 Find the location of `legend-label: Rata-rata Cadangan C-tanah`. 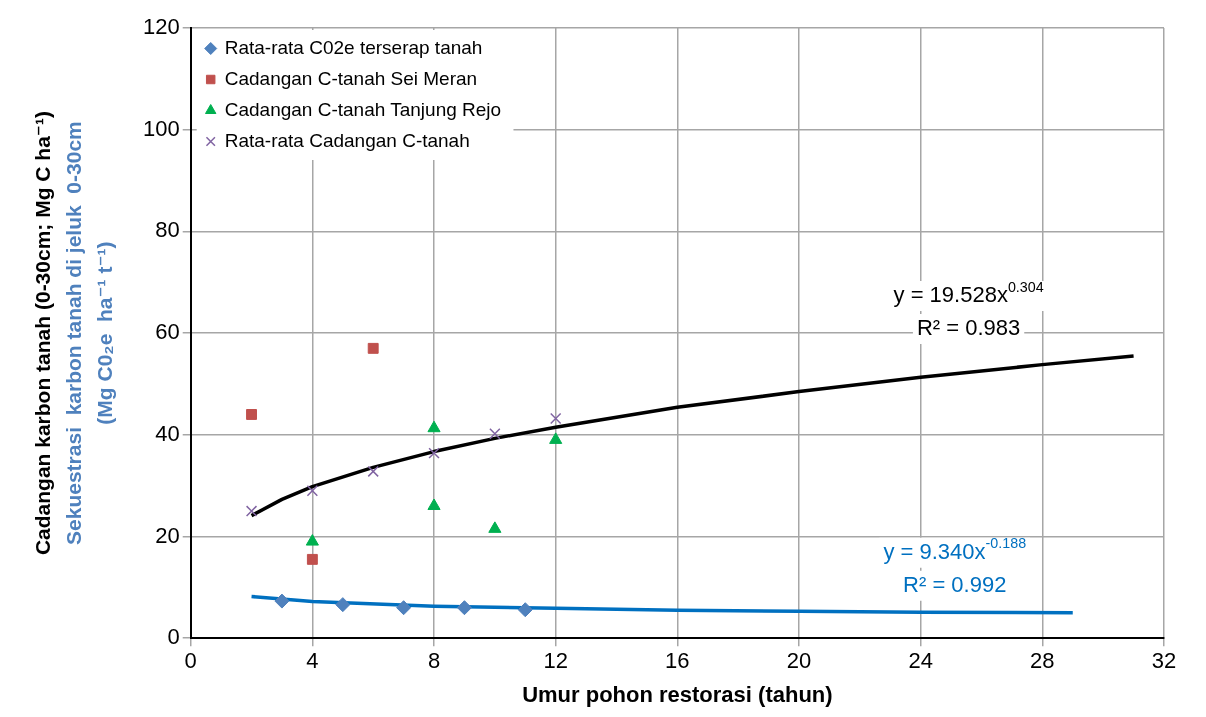

legend-label: Rata-rata Cadangan C-tanah is located at coordinates (347, 140).